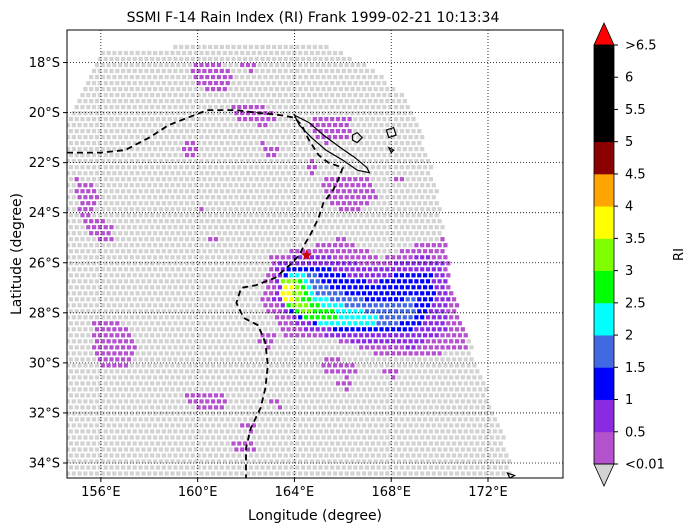 This screenshot has width=697, height=532. What do you see at coordinates (44, 163) in the screenshot?
I see `y-tick-label: 22°S` at bounding box center [44, 163].